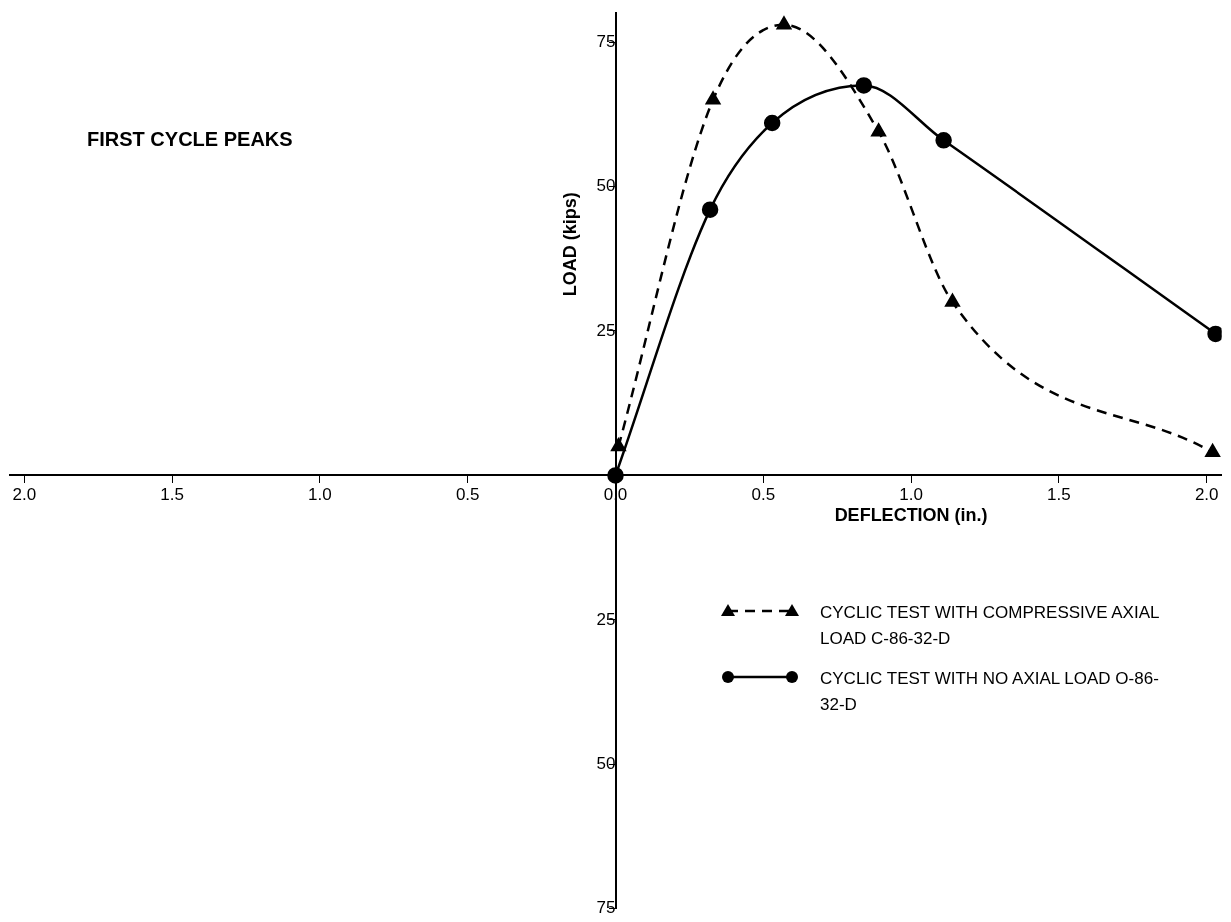  I want to click on legend-label: CYCLIC TEST WITH NO AXIAL LOAD O-86-32-D, so click(990, 692).